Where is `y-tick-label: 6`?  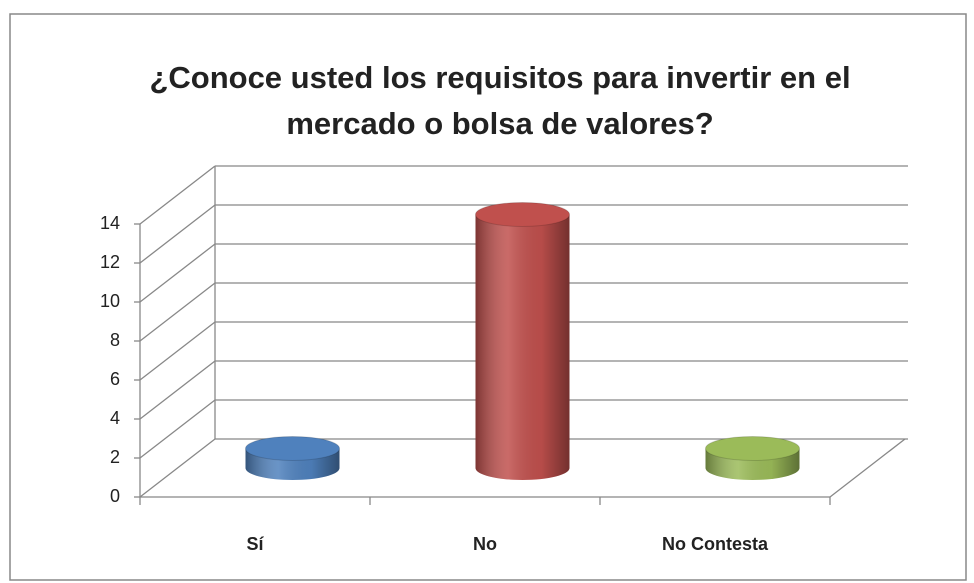 y-tick-label: 6 is located at coordinates (115, 379).